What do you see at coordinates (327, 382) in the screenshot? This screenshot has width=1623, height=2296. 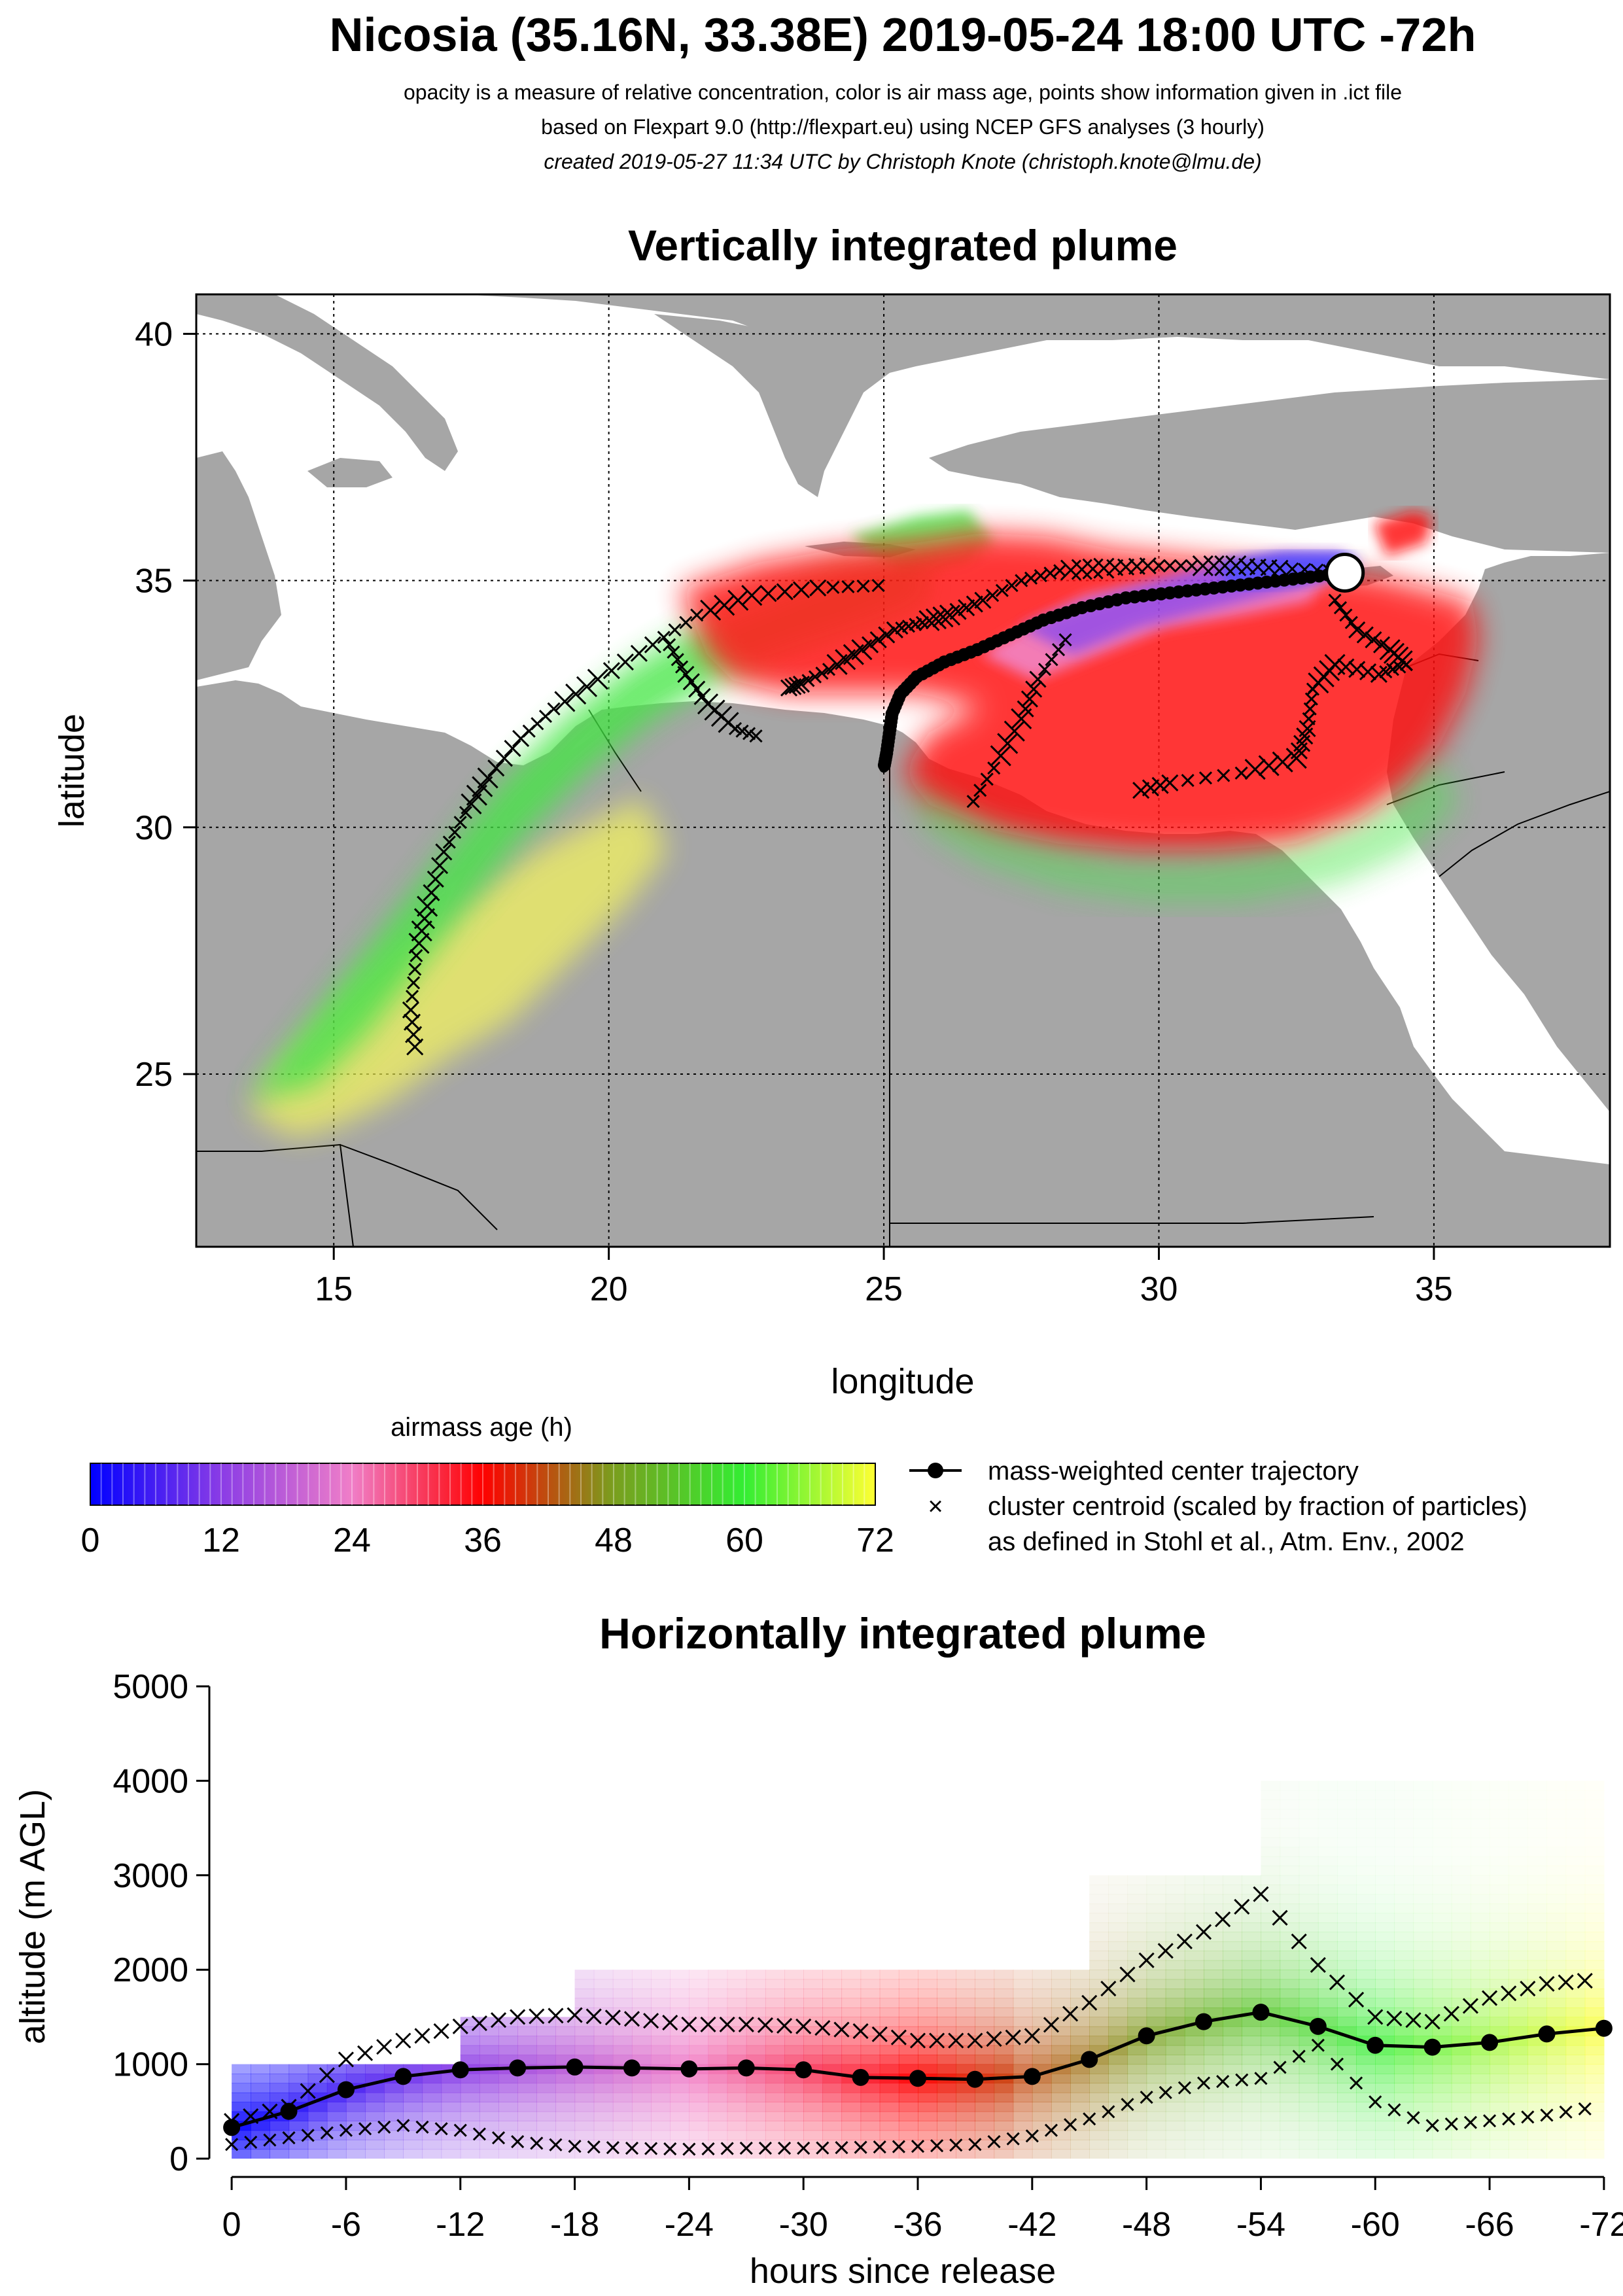 I see `land-italy` at bounding box center [327, 382].